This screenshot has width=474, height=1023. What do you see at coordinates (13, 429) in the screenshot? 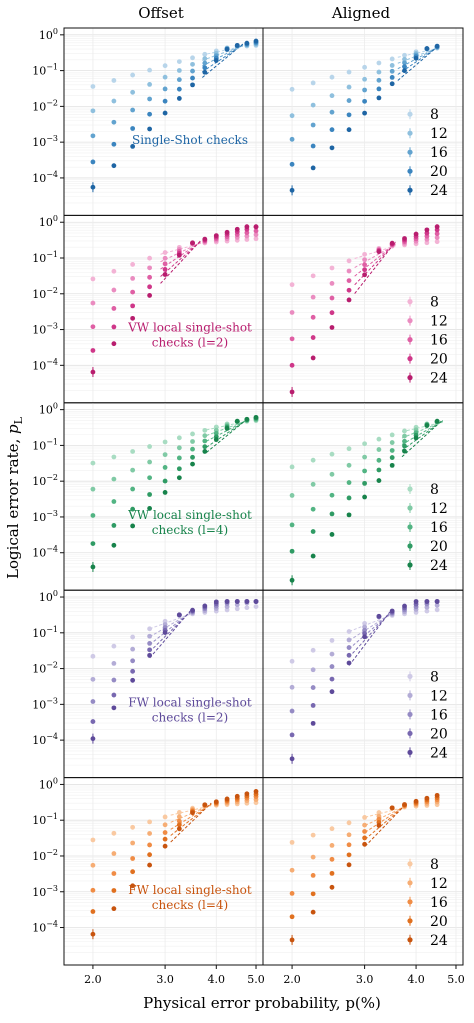
I see `y-axis-label-symbol: p` at bounding box center [13, 429].